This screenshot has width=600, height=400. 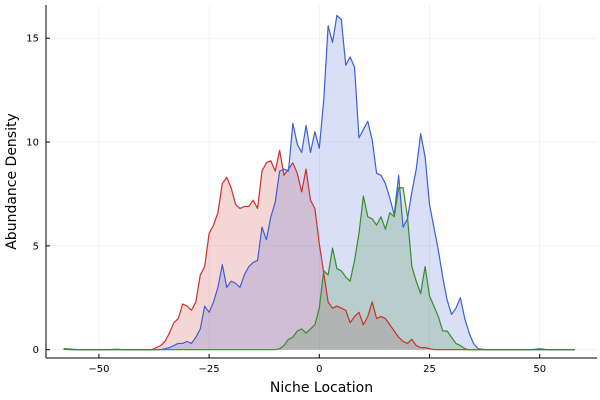 What do you see at coordinates (12, 181) in the screenshot?
I see `y-axis-title: Abundance Density` at bounding box center [12, 181].